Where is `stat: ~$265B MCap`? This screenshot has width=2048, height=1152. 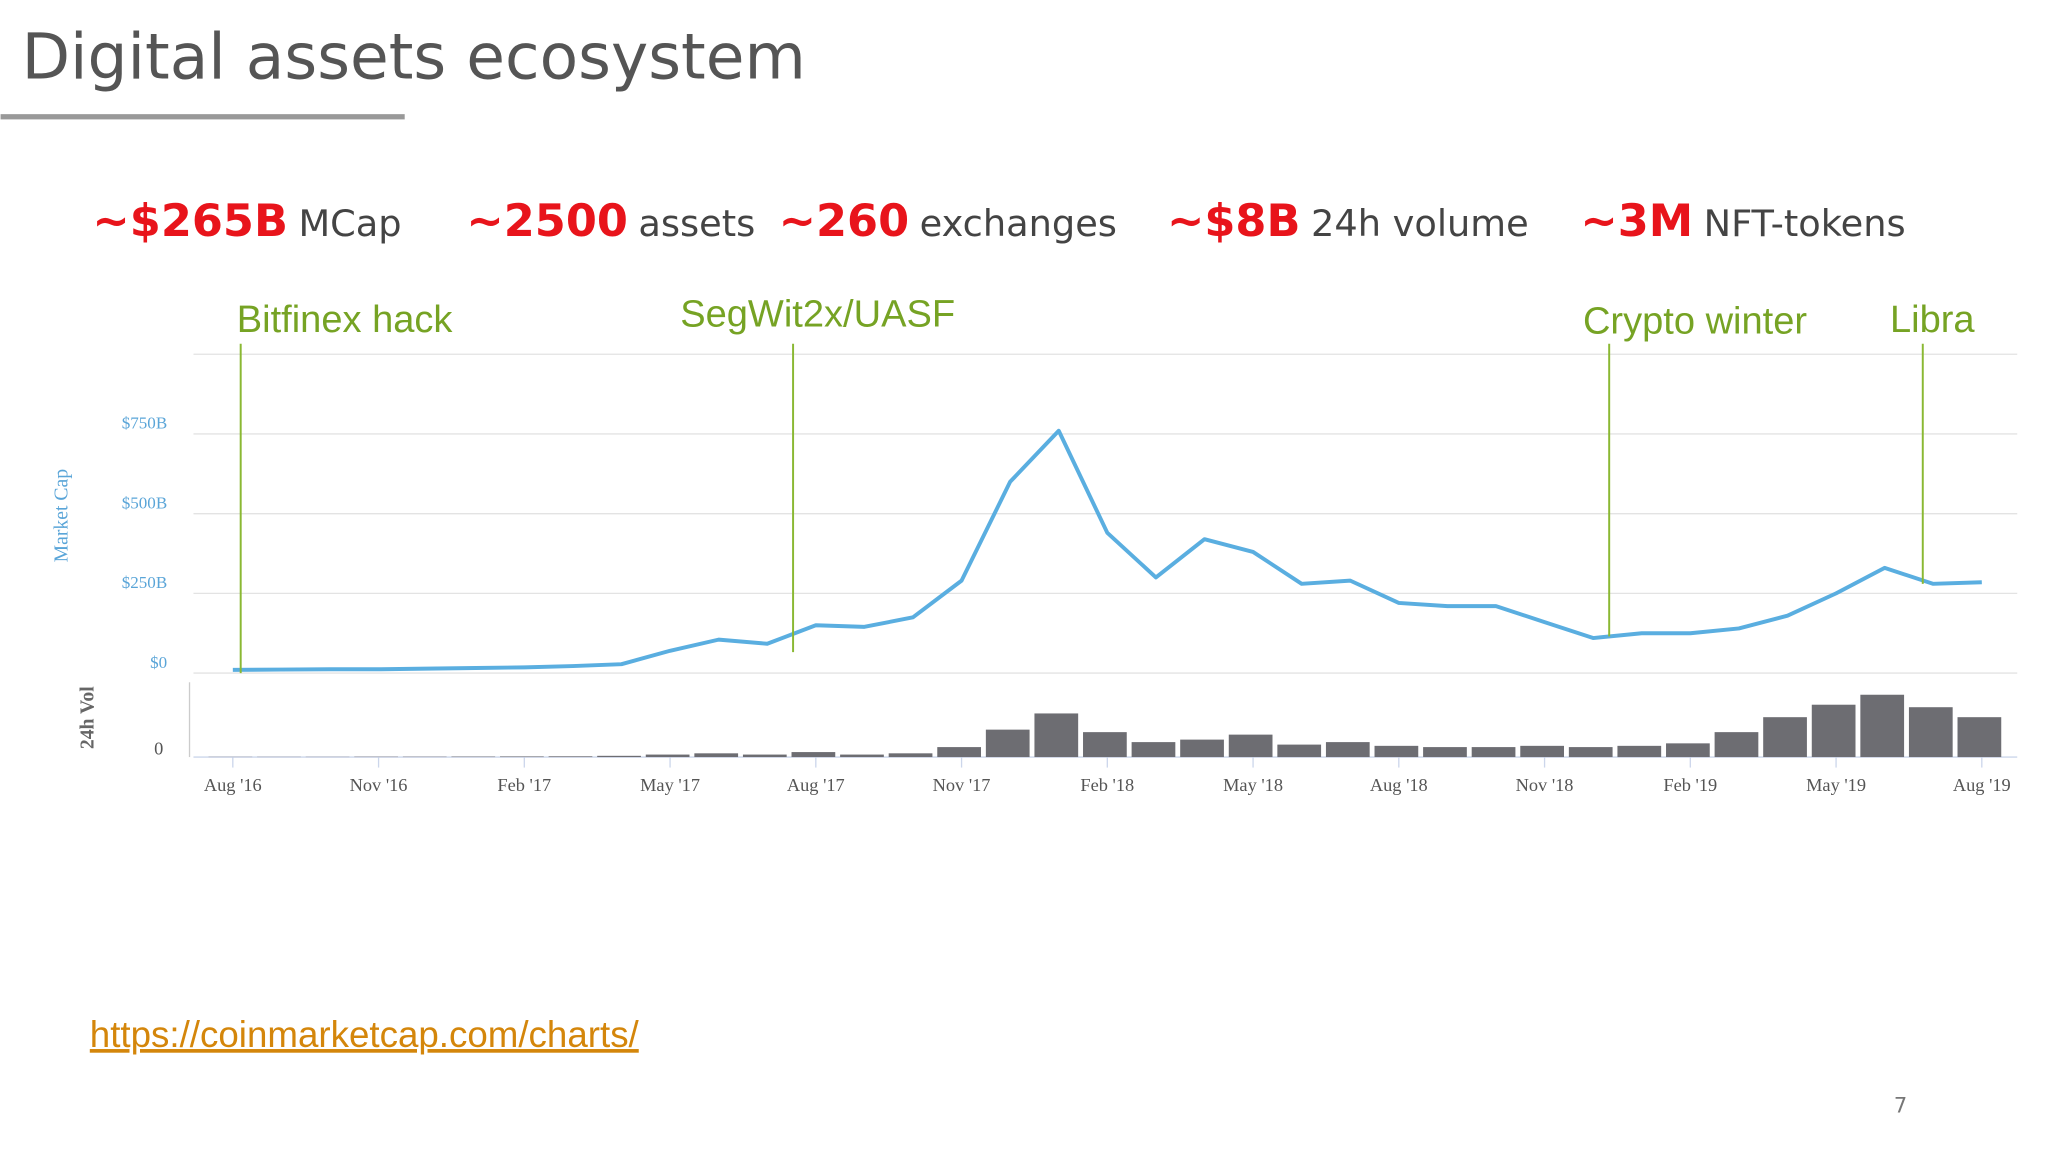
stat: ~$265B MCap is located at coordinates (246, 221).